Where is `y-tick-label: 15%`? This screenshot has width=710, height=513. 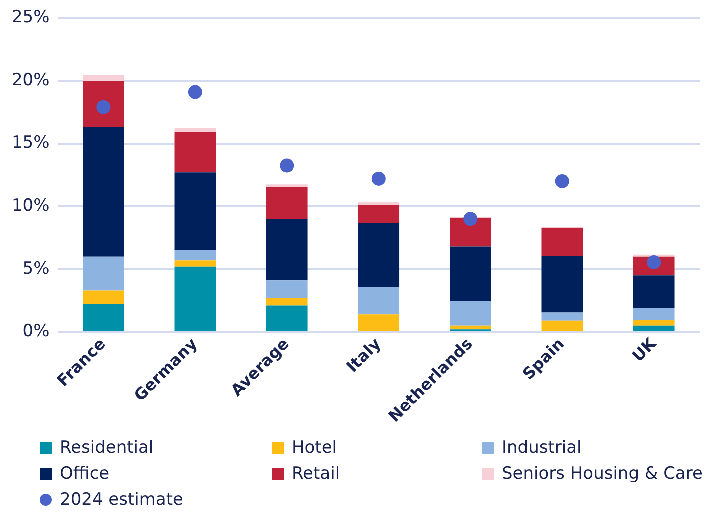
y-tick-label: 15% is located at coordinates (31, 143).